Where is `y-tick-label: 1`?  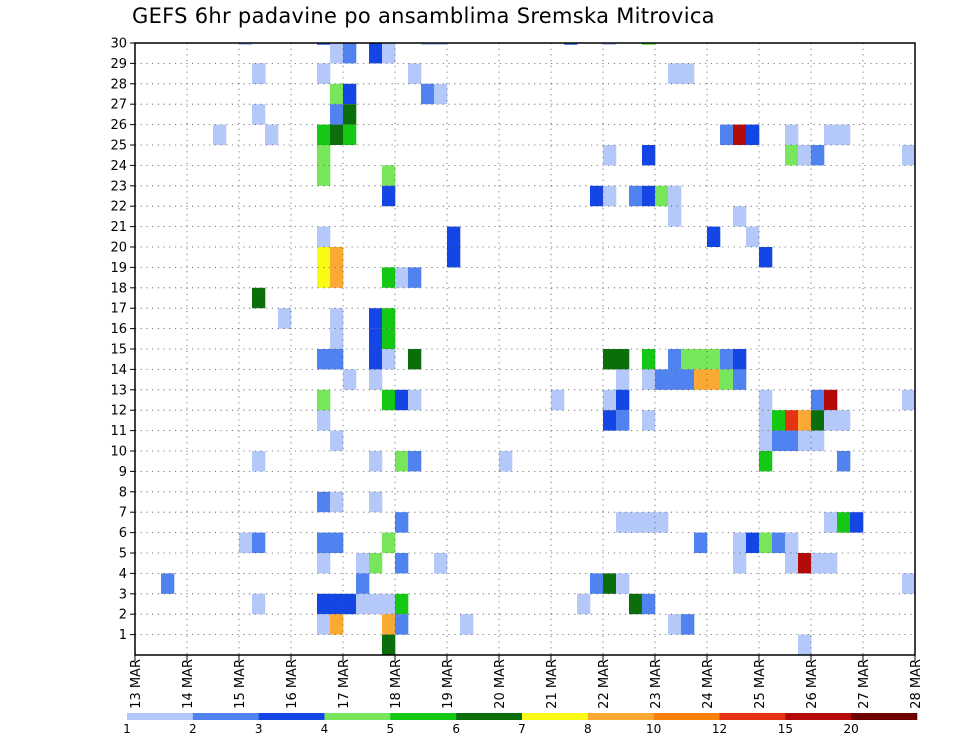 y-tick-label: 1 is located at coordinates (123, 635).